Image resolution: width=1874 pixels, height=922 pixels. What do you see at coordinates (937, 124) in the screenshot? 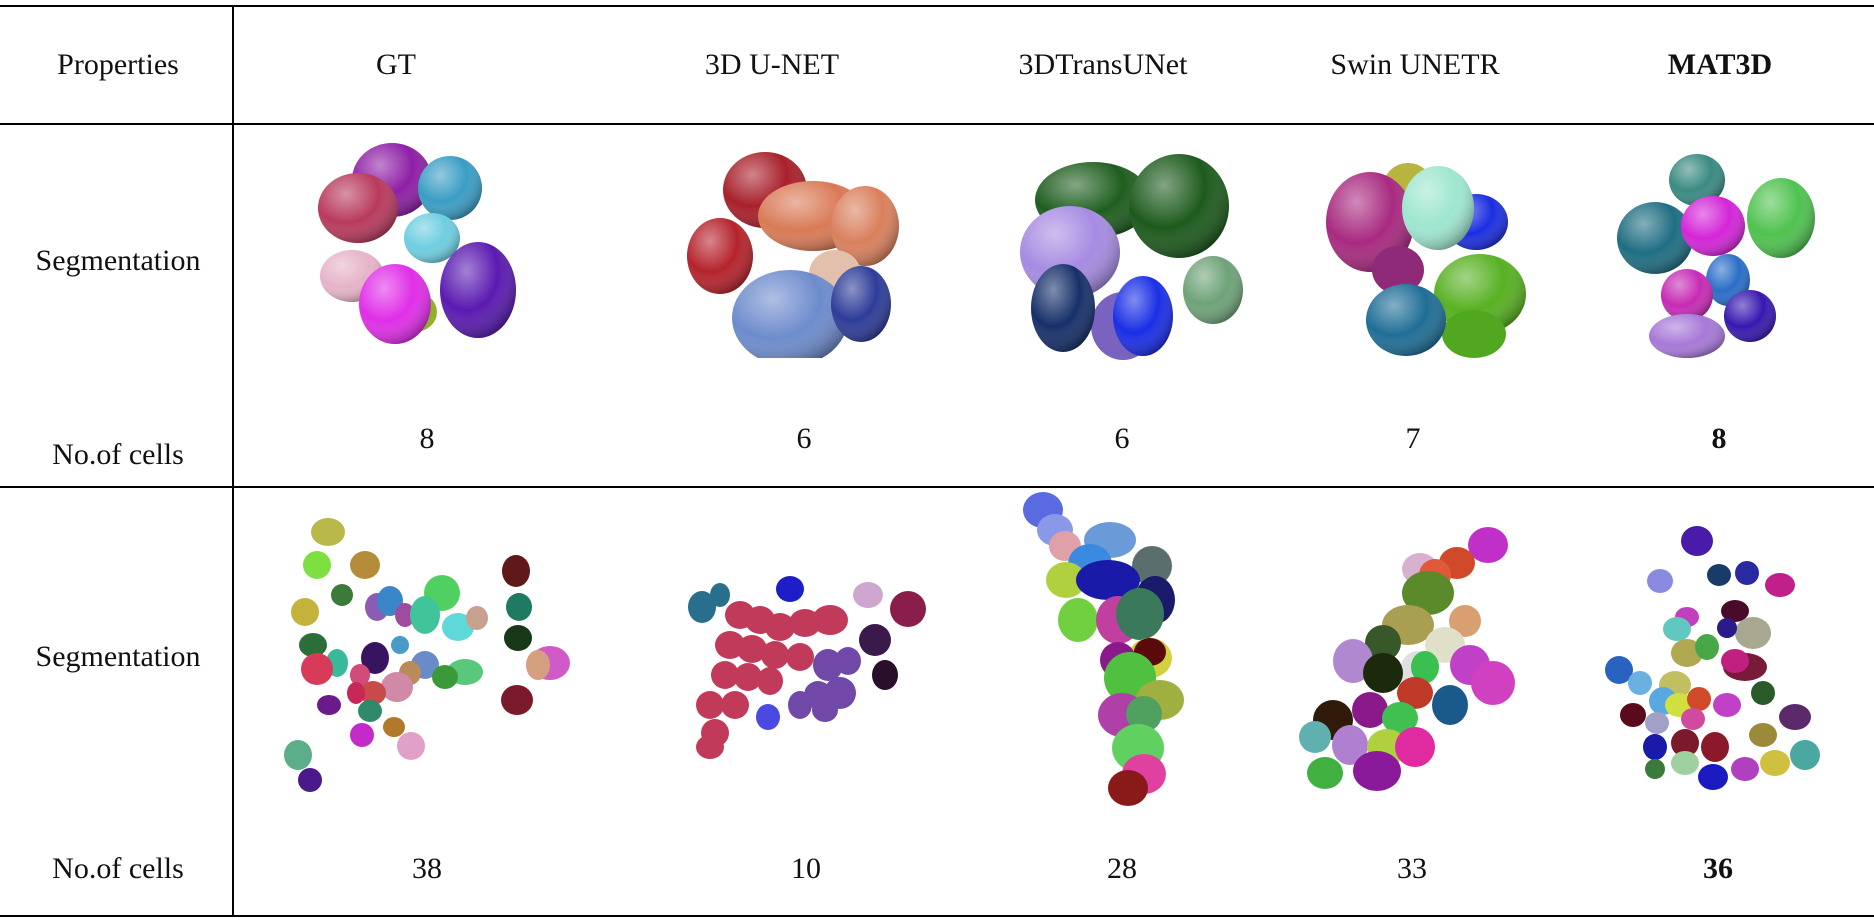
I see `header-rule` at bounding box center [937, 124].